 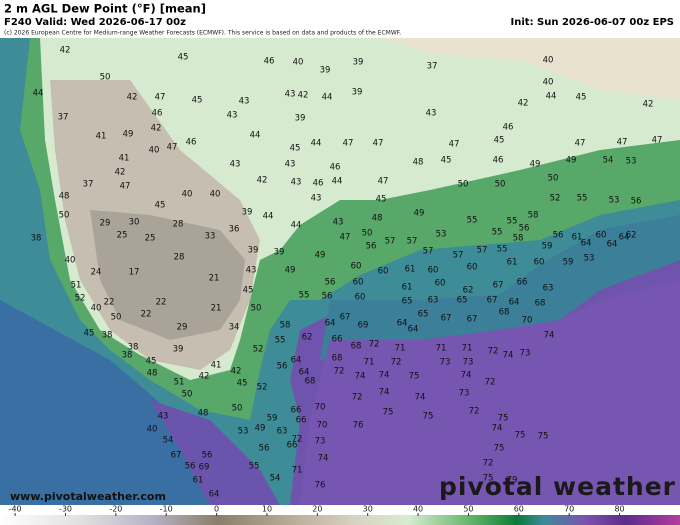 I want to click on colorbar-tick-label: 80, so click(x=619, y=509).